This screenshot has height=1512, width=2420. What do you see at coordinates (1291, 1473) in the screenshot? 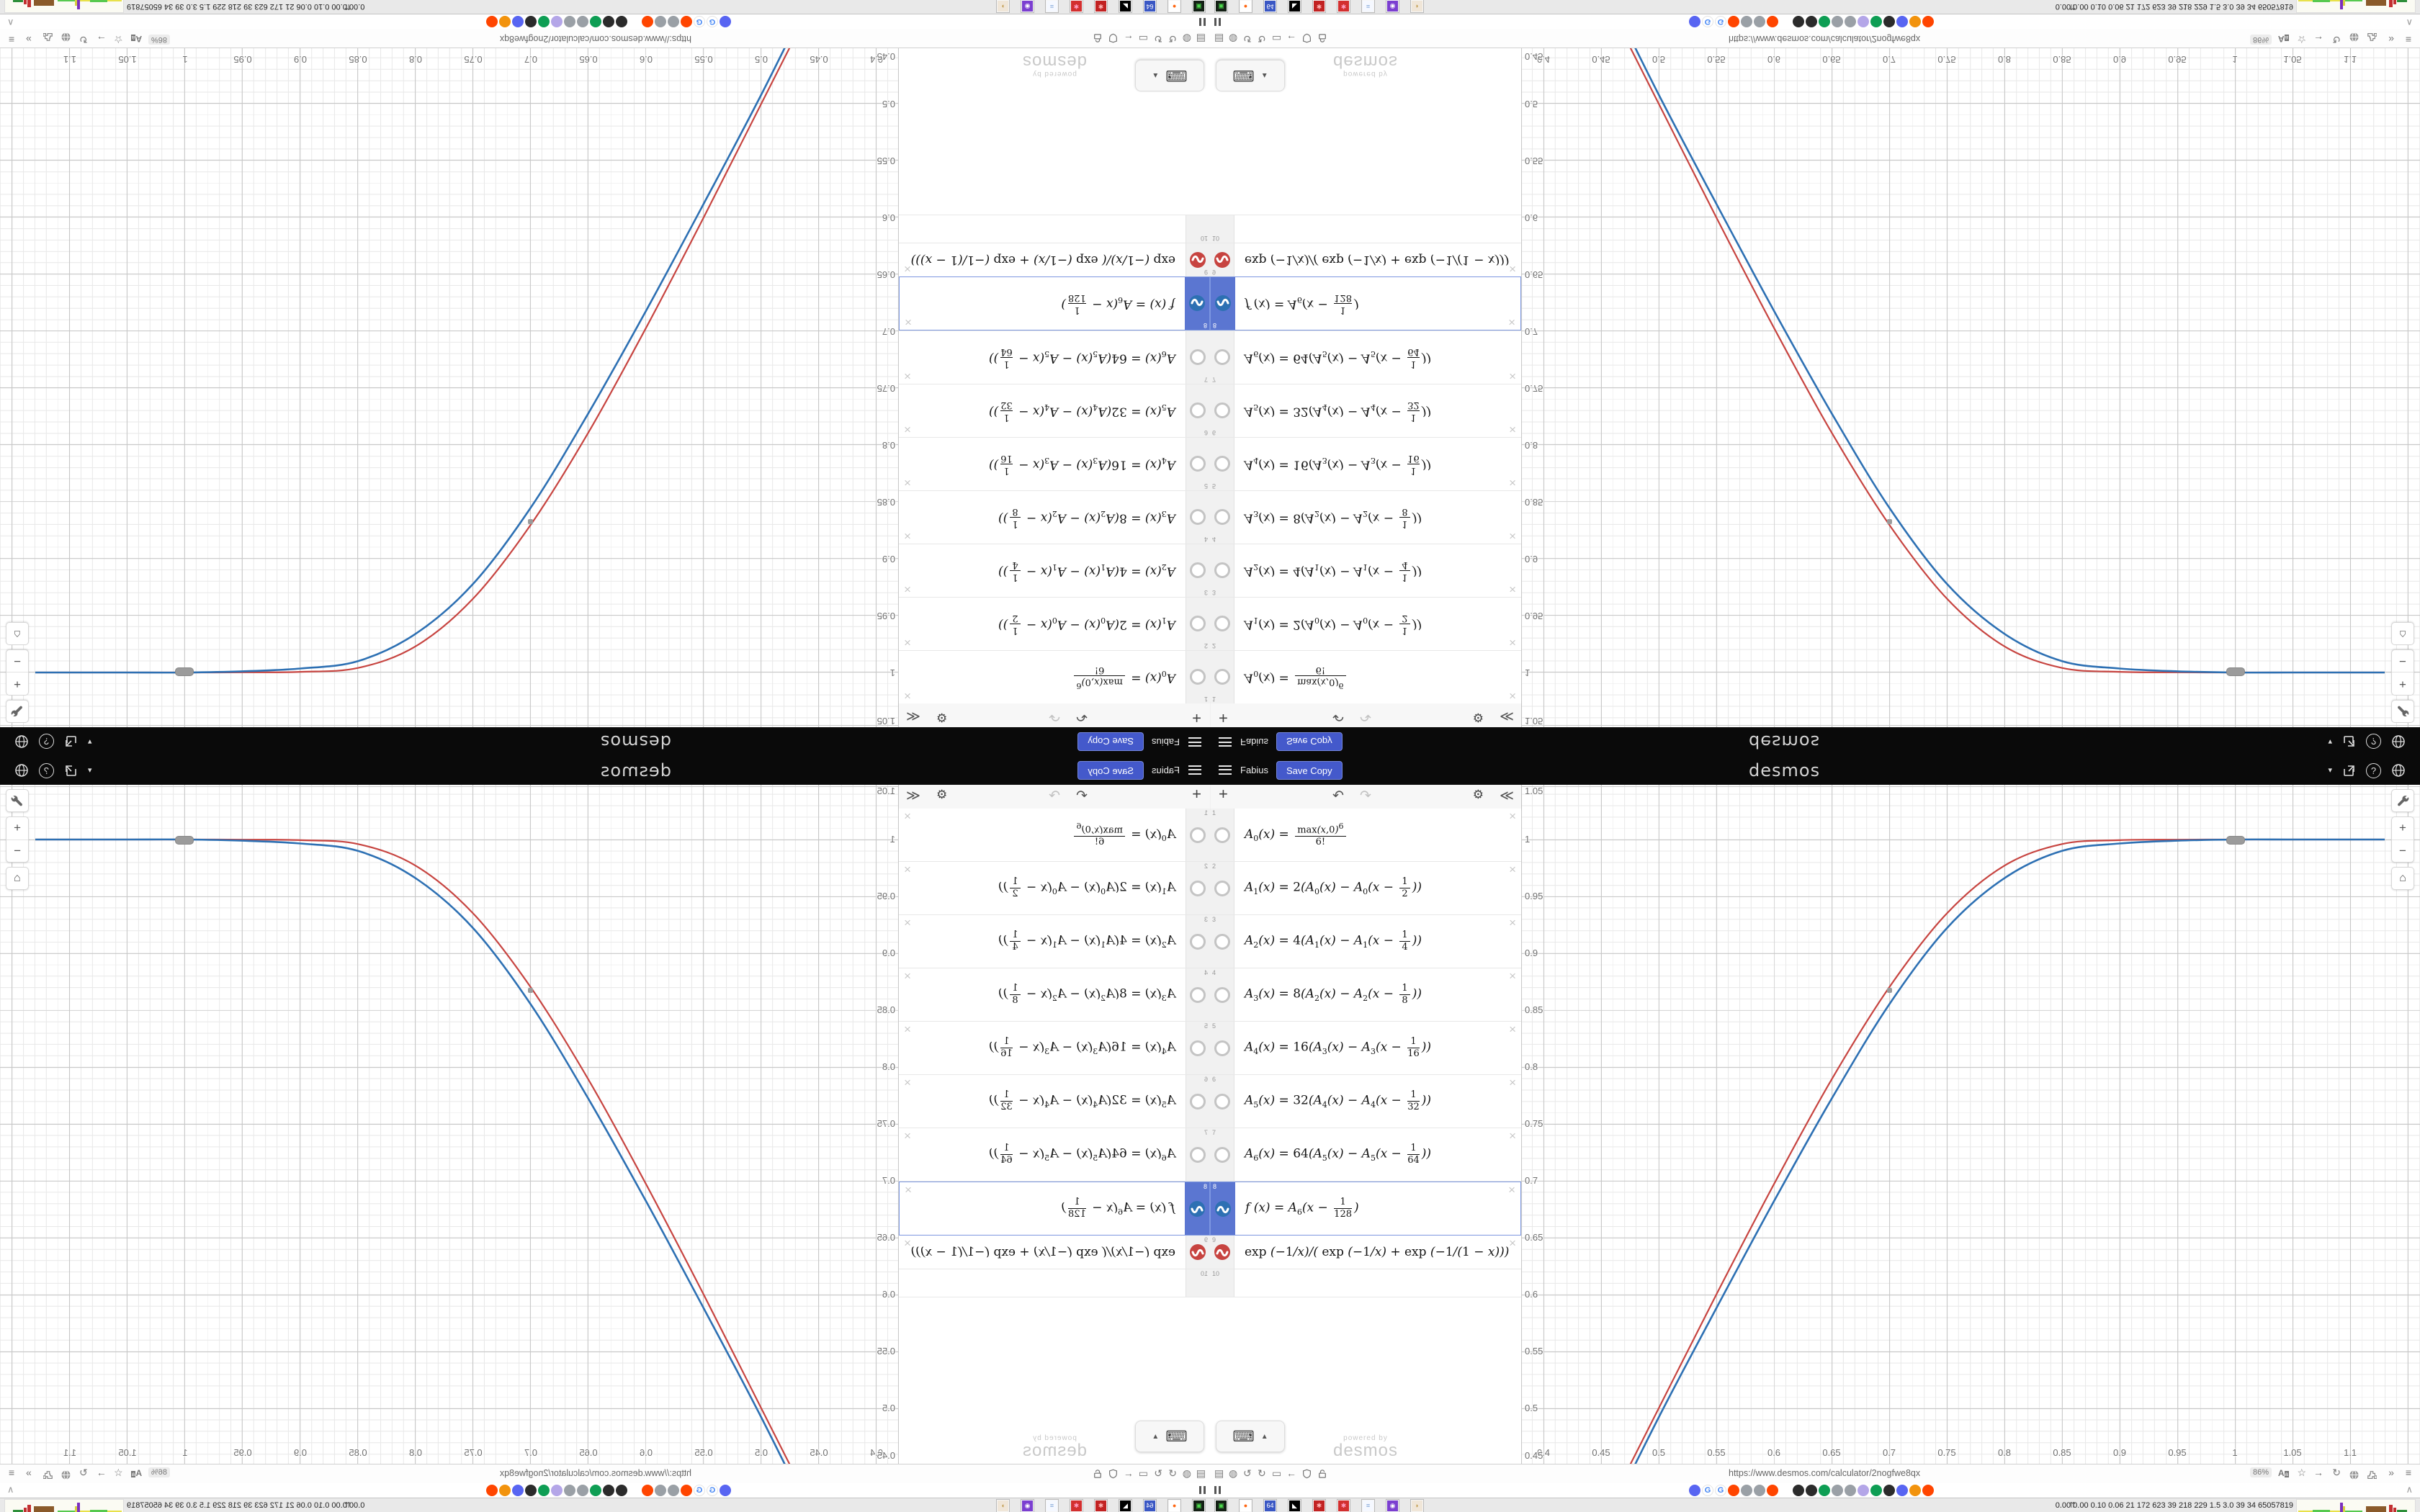
I see `back-icon: ←` at bounding box center [1291, 1473].